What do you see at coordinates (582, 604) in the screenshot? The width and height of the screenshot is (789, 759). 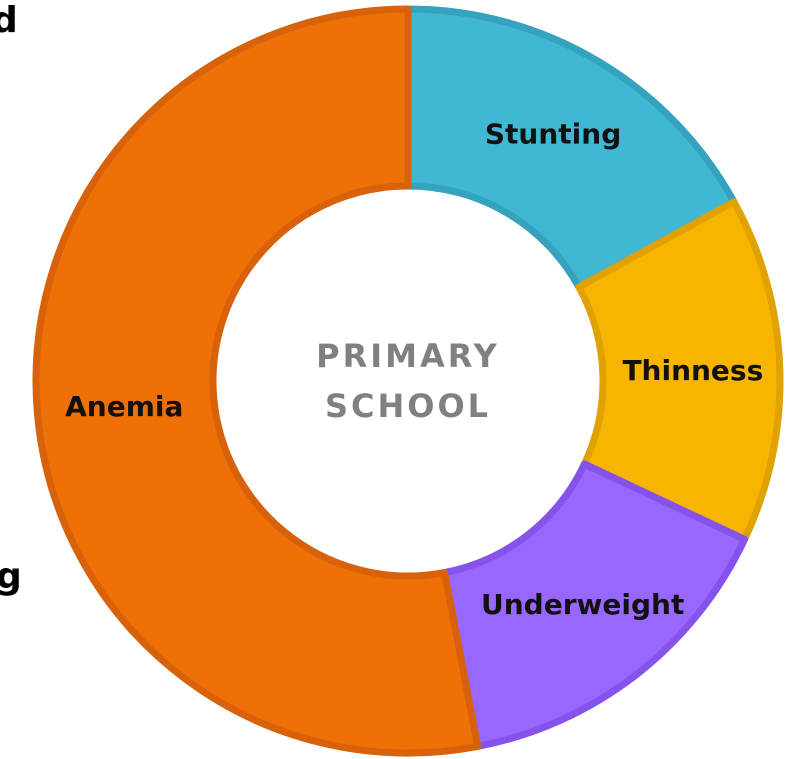 I see `slice-label: Underweight` at bounding box center [582, 604].